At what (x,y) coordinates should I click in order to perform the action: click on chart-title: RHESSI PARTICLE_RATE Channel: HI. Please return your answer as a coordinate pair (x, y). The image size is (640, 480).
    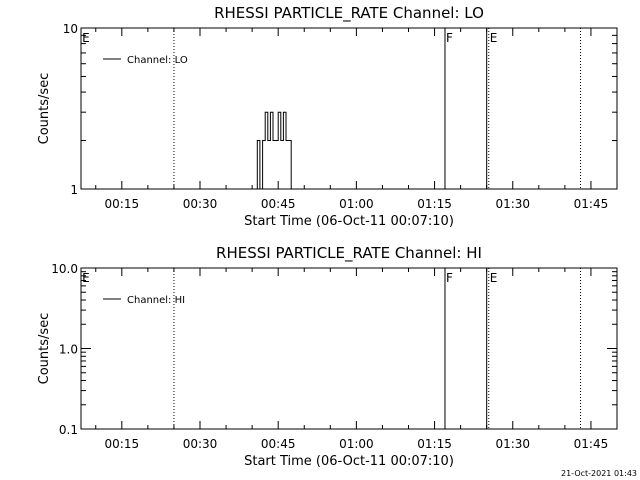
    Looking at the image, I should click on (349, 253).